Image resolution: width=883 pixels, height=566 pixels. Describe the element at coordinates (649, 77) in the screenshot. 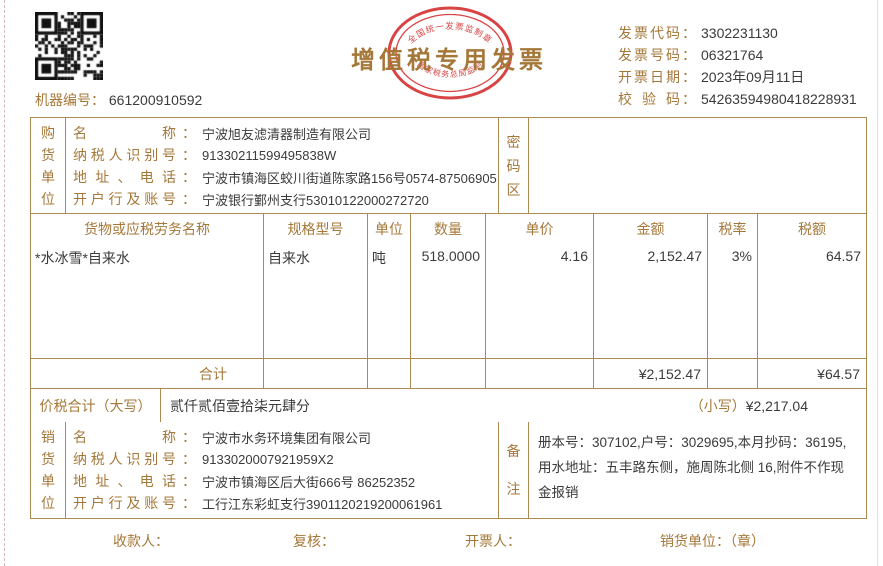

I see `invoice-date-label: 开票日期` at that location.